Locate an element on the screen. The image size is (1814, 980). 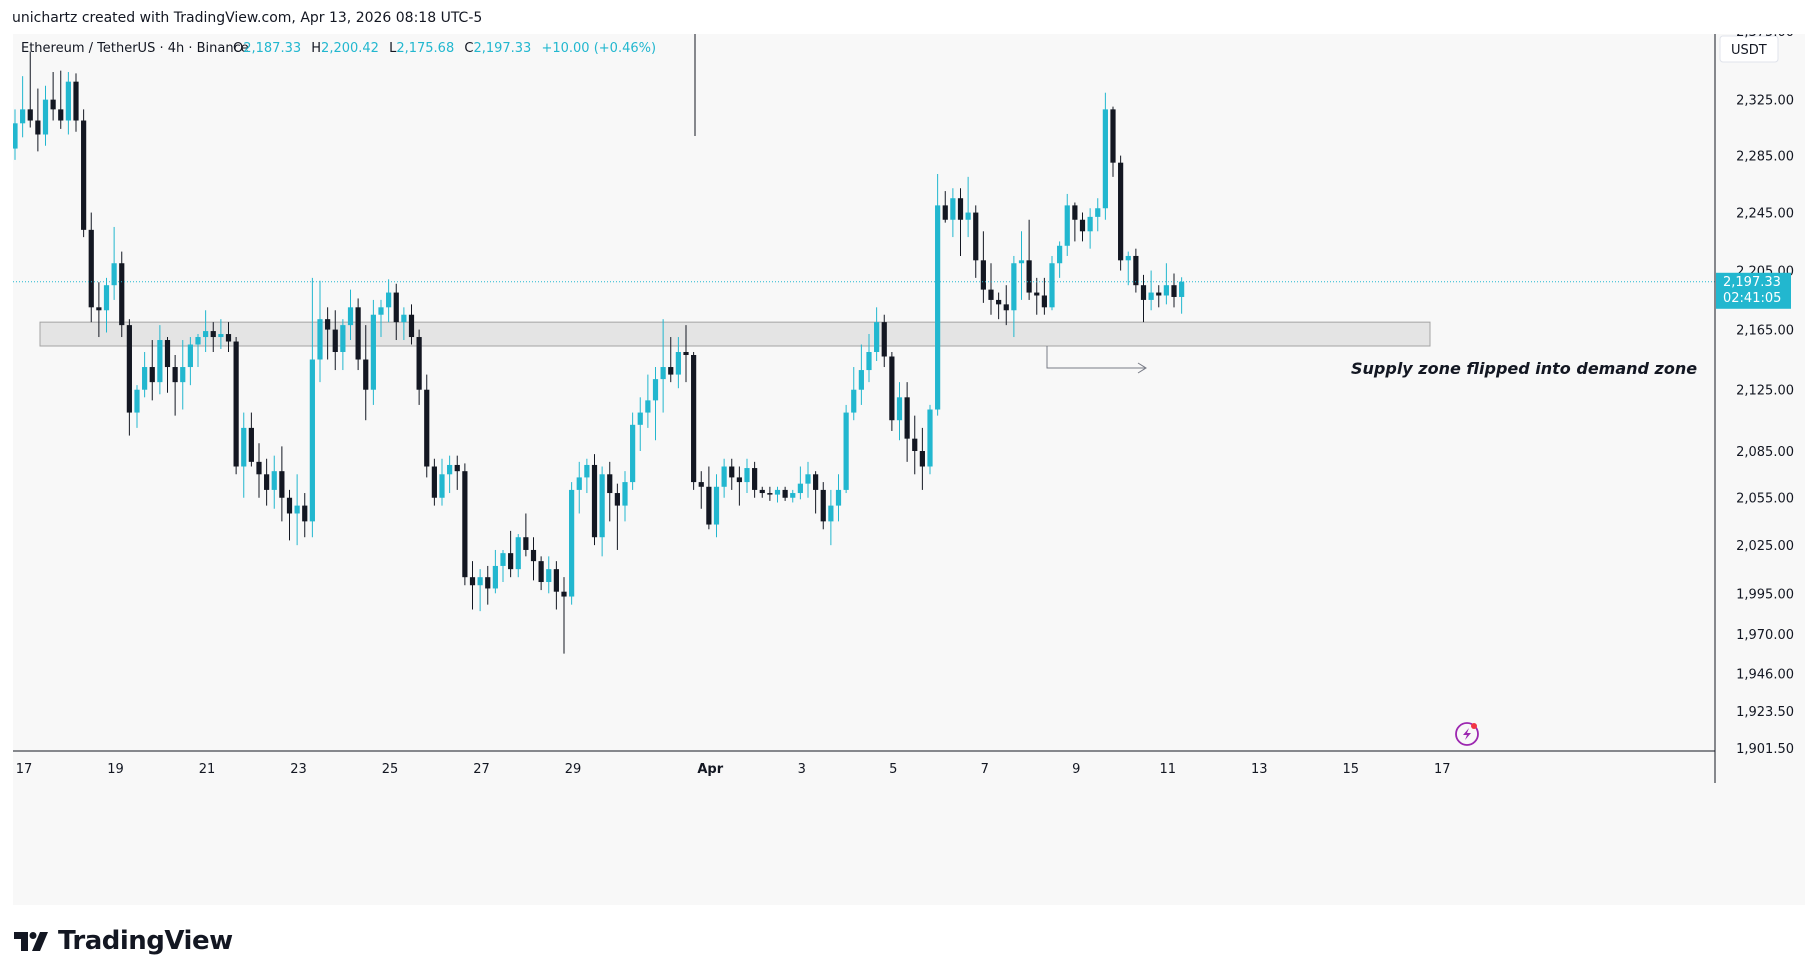
lightning-icon is located at coordinates (1467, 734).